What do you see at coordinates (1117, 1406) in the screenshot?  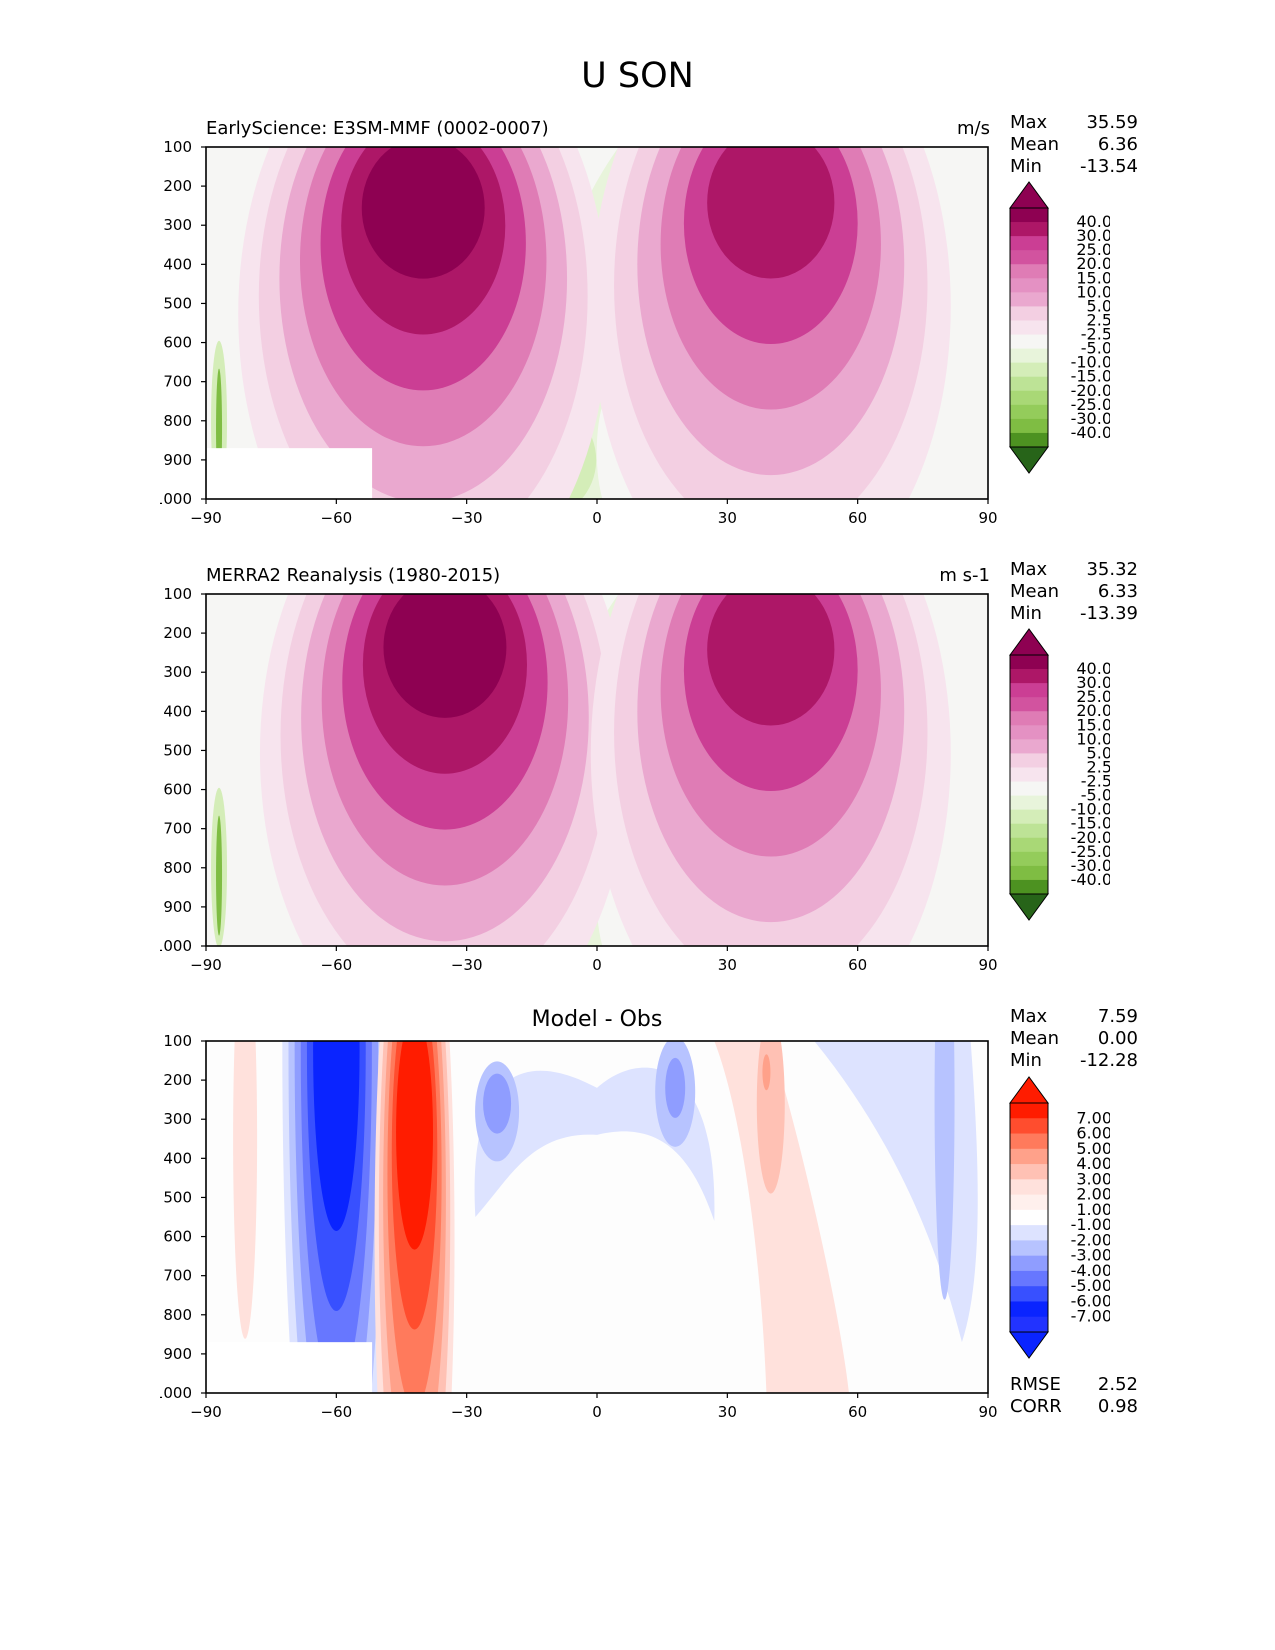 I see `stat-corr: 0.98` at bounding box center [1117, 1406].